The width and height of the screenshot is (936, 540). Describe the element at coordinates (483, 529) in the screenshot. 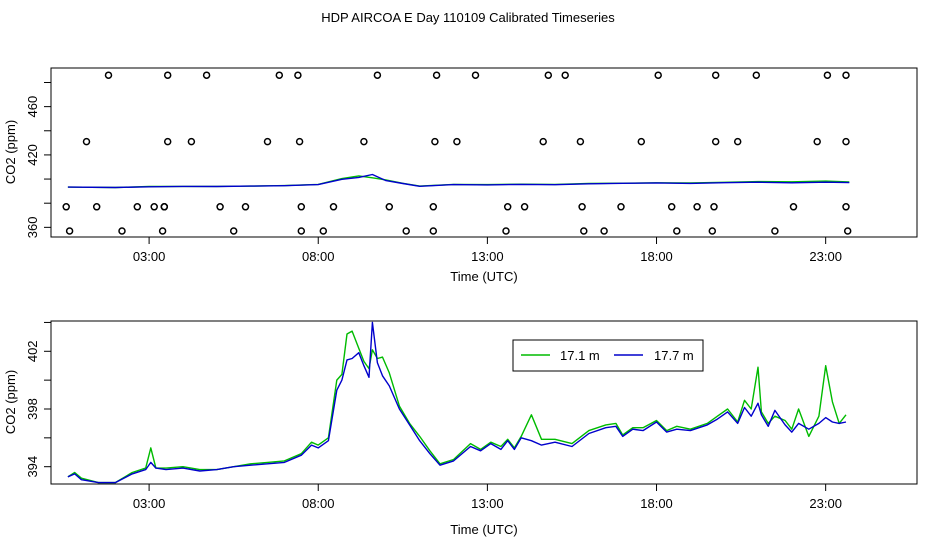

I see `bottom-x-axis-title: Time (UTC)` at that location.